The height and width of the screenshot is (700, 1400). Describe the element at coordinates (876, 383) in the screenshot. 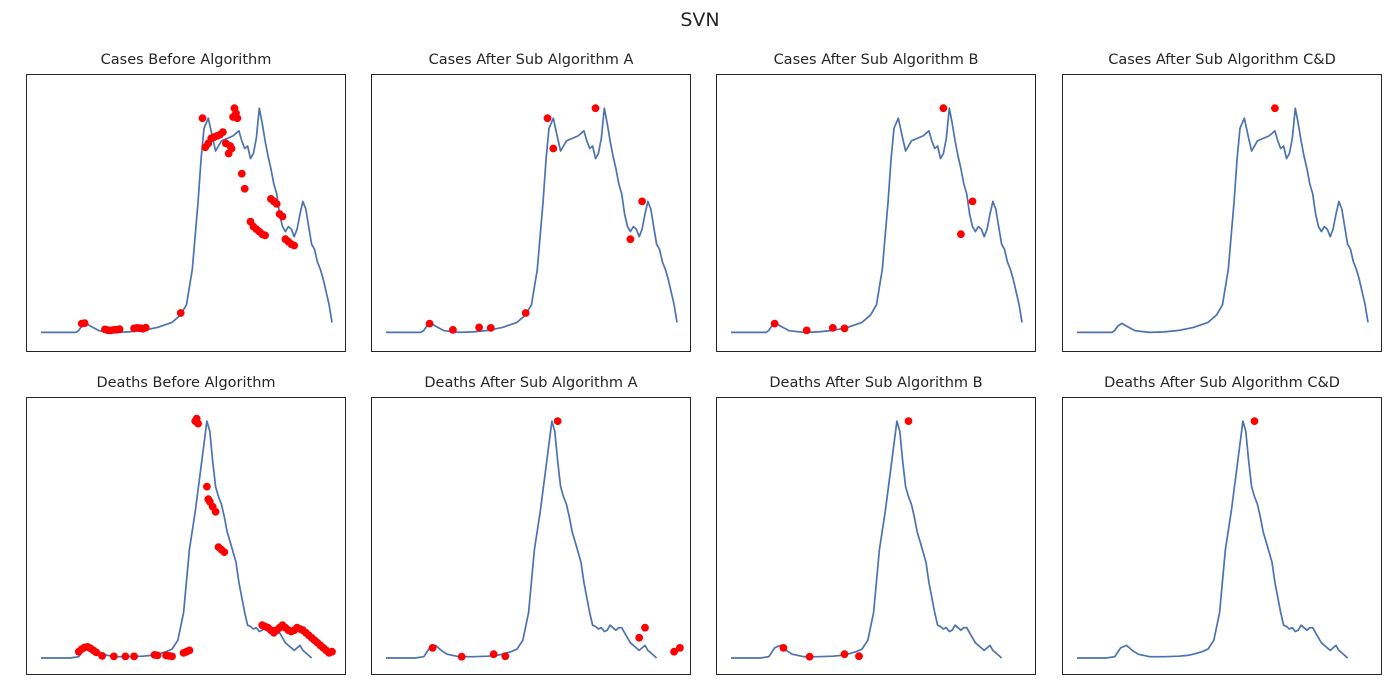

I see `subplot-title: Deaths After Sub Algorithm B` at that location.